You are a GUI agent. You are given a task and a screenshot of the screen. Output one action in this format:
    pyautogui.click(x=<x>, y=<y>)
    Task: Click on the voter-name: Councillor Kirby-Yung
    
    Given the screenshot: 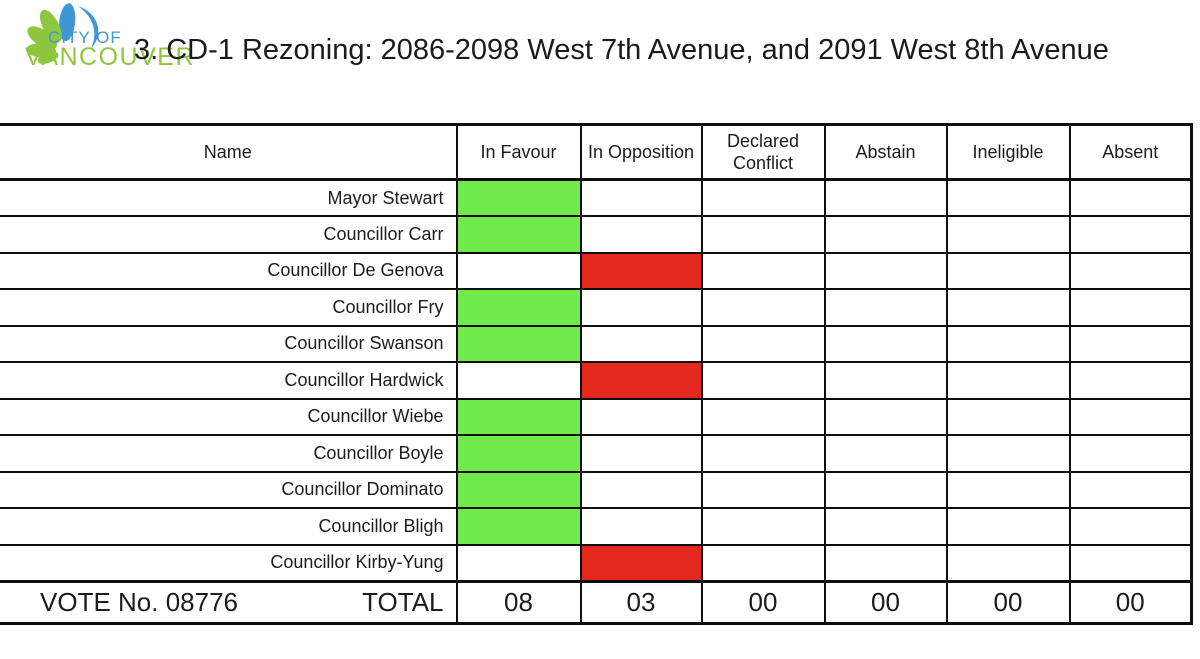 What is the action you would take?
    pyautogui.click(x=229, y=562)
    